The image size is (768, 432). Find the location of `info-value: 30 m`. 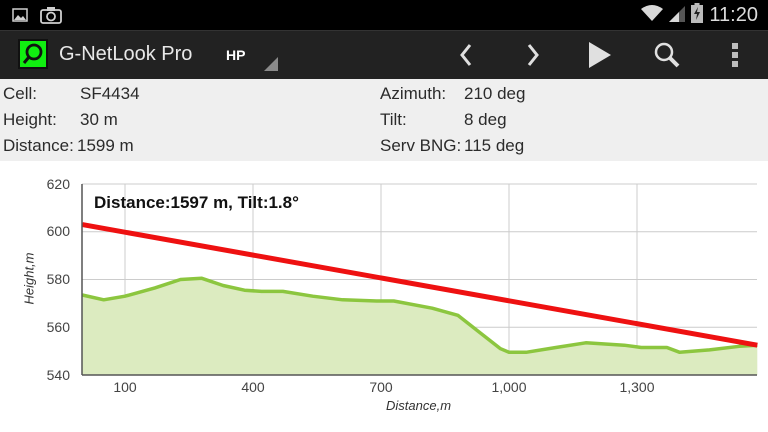

info-value: 30 m is located at coordinates (99, 119).